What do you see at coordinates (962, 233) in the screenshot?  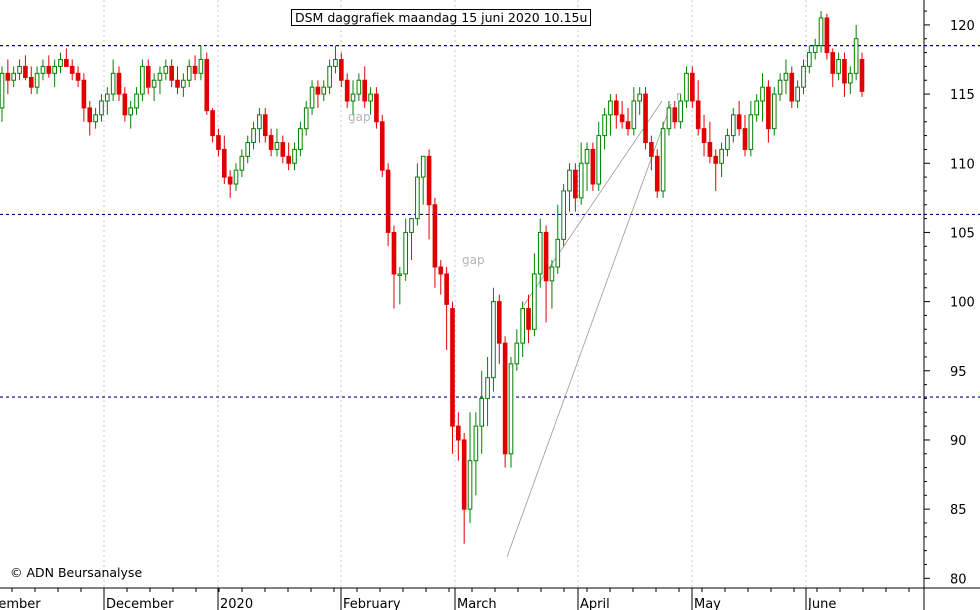 I see `y-tick-label: 105` at bounding box center [962, 233].